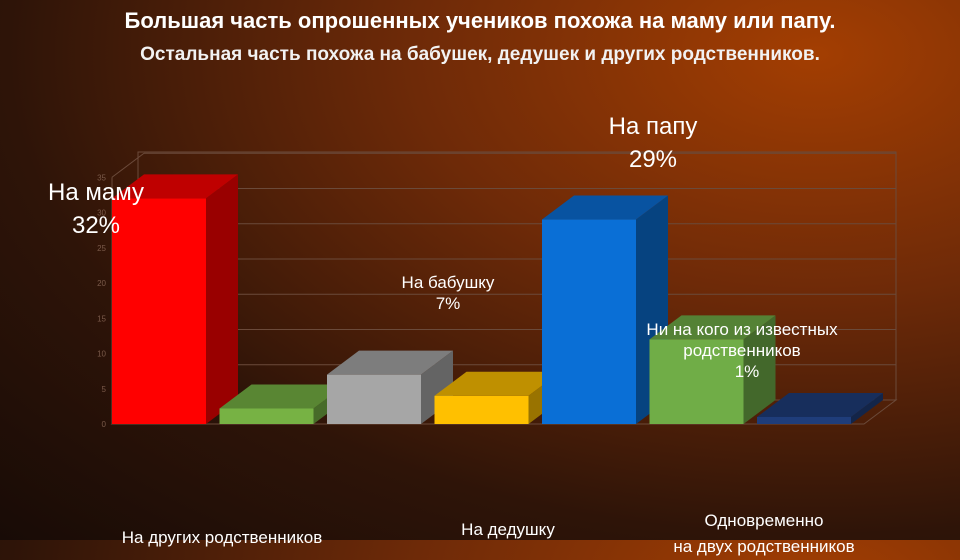 The image size is (960, 560). What do you see at coordinates (747, 371) in the screenshot?
I see `label-none-value: 1%` at bounding box center [747, 371].